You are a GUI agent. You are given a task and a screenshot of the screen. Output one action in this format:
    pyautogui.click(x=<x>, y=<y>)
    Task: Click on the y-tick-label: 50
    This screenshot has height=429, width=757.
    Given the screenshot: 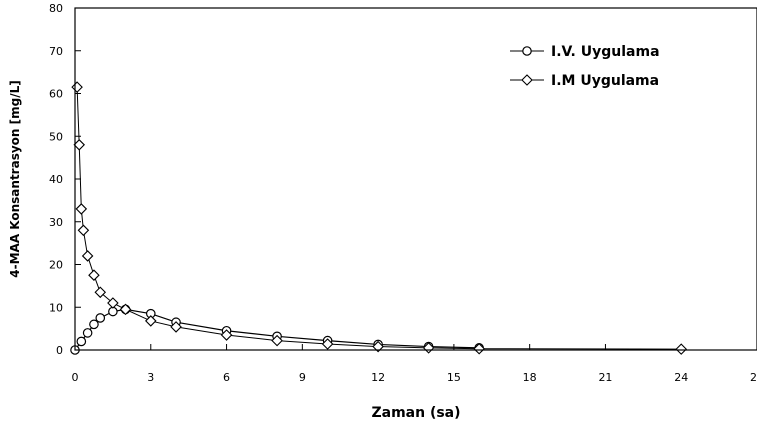 What is the action you would take?
    pyautogui.click(x=56, y=136)
    